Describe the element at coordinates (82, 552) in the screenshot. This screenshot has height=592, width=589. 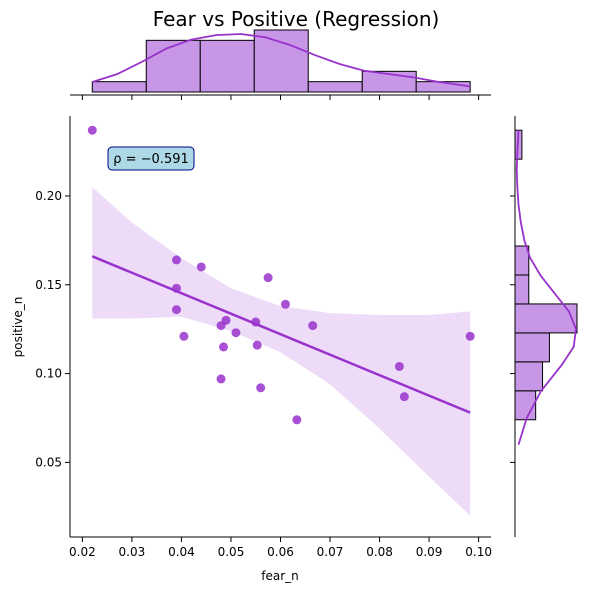
I see `x-tick-label-0: 0.02` at that location.